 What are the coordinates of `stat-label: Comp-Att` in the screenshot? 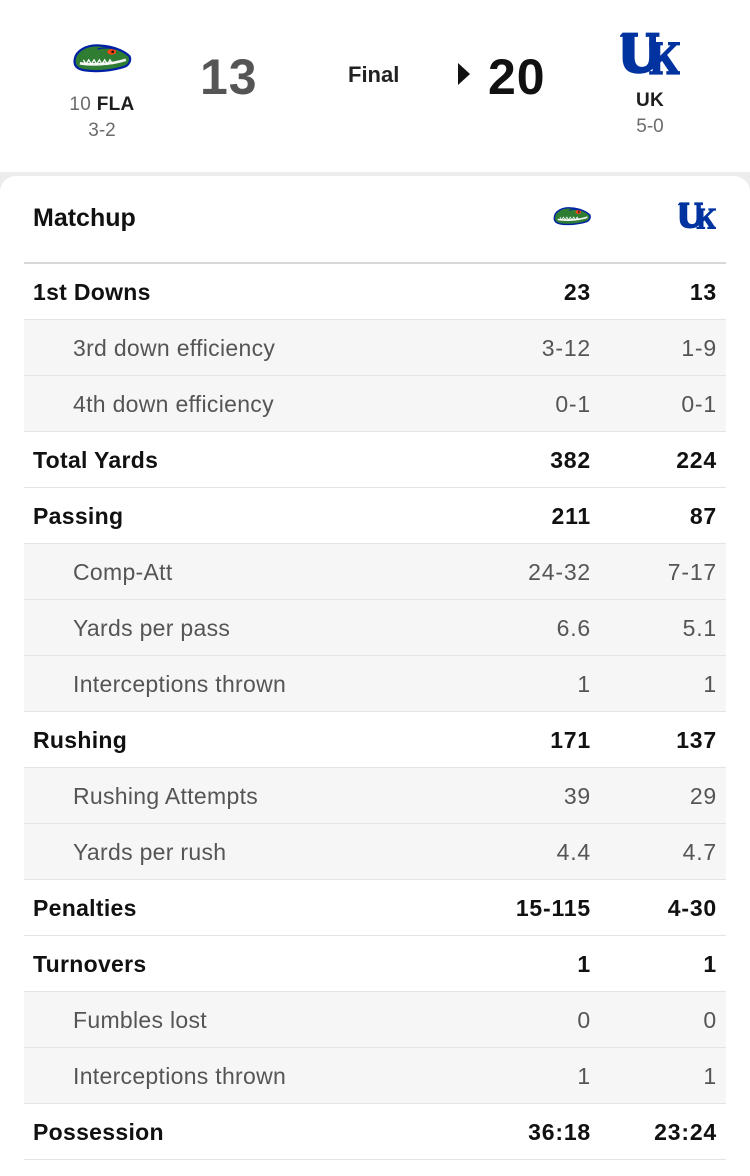 It's located at (123, 572).